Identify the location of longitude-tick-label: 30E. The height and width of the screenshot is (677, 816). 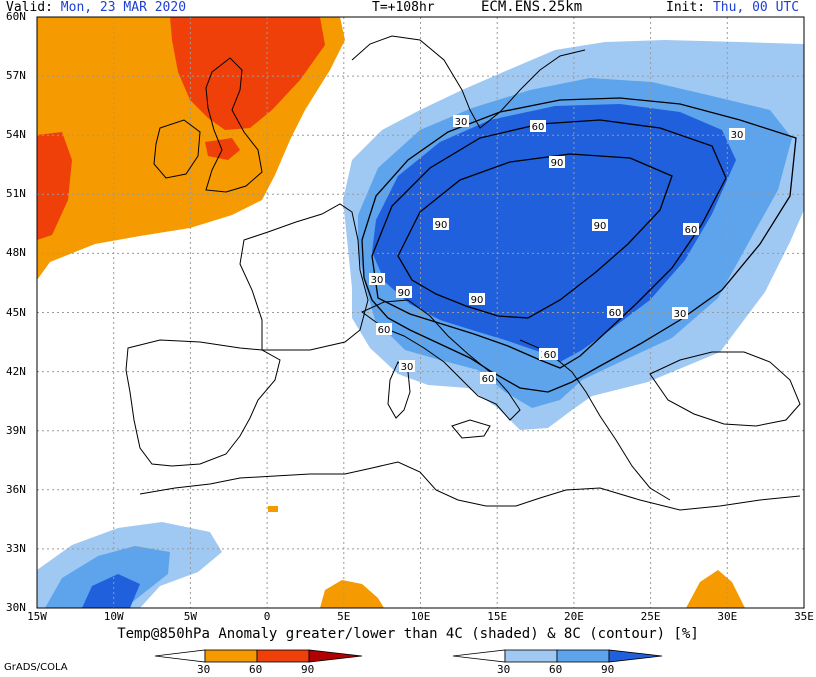
(727, 616).